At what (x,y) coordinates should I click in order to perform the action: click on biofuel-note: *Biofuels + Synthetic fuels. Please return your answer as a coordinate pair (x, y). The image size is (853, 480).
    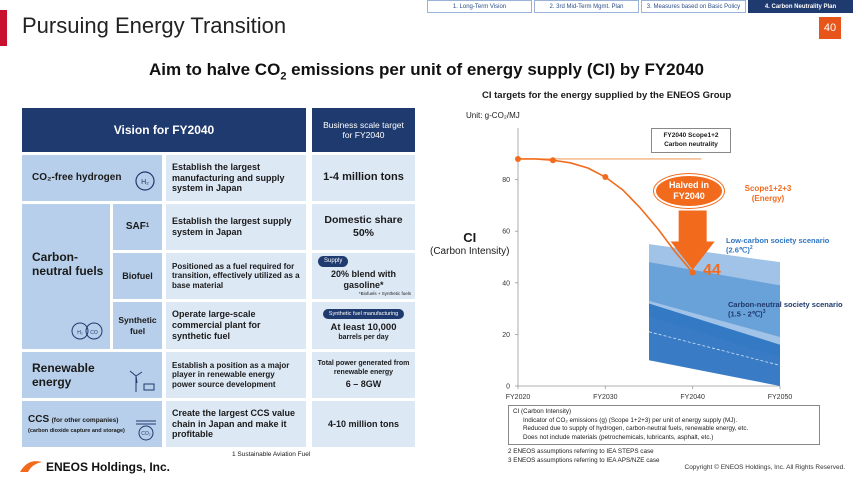
    Looking at the image, I should click on (384, 293).